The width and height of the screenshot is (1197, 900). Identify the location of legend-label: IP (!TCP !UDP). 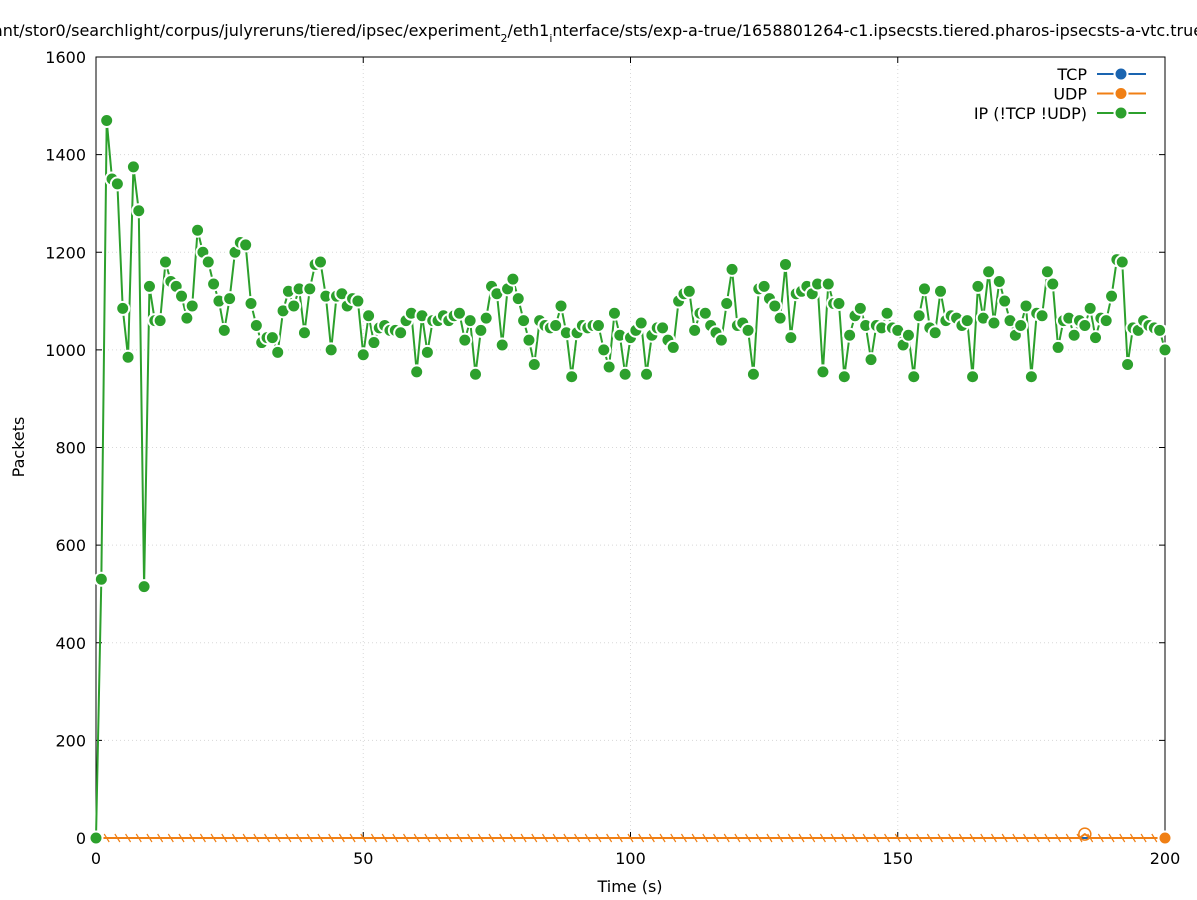
(1030, 113).